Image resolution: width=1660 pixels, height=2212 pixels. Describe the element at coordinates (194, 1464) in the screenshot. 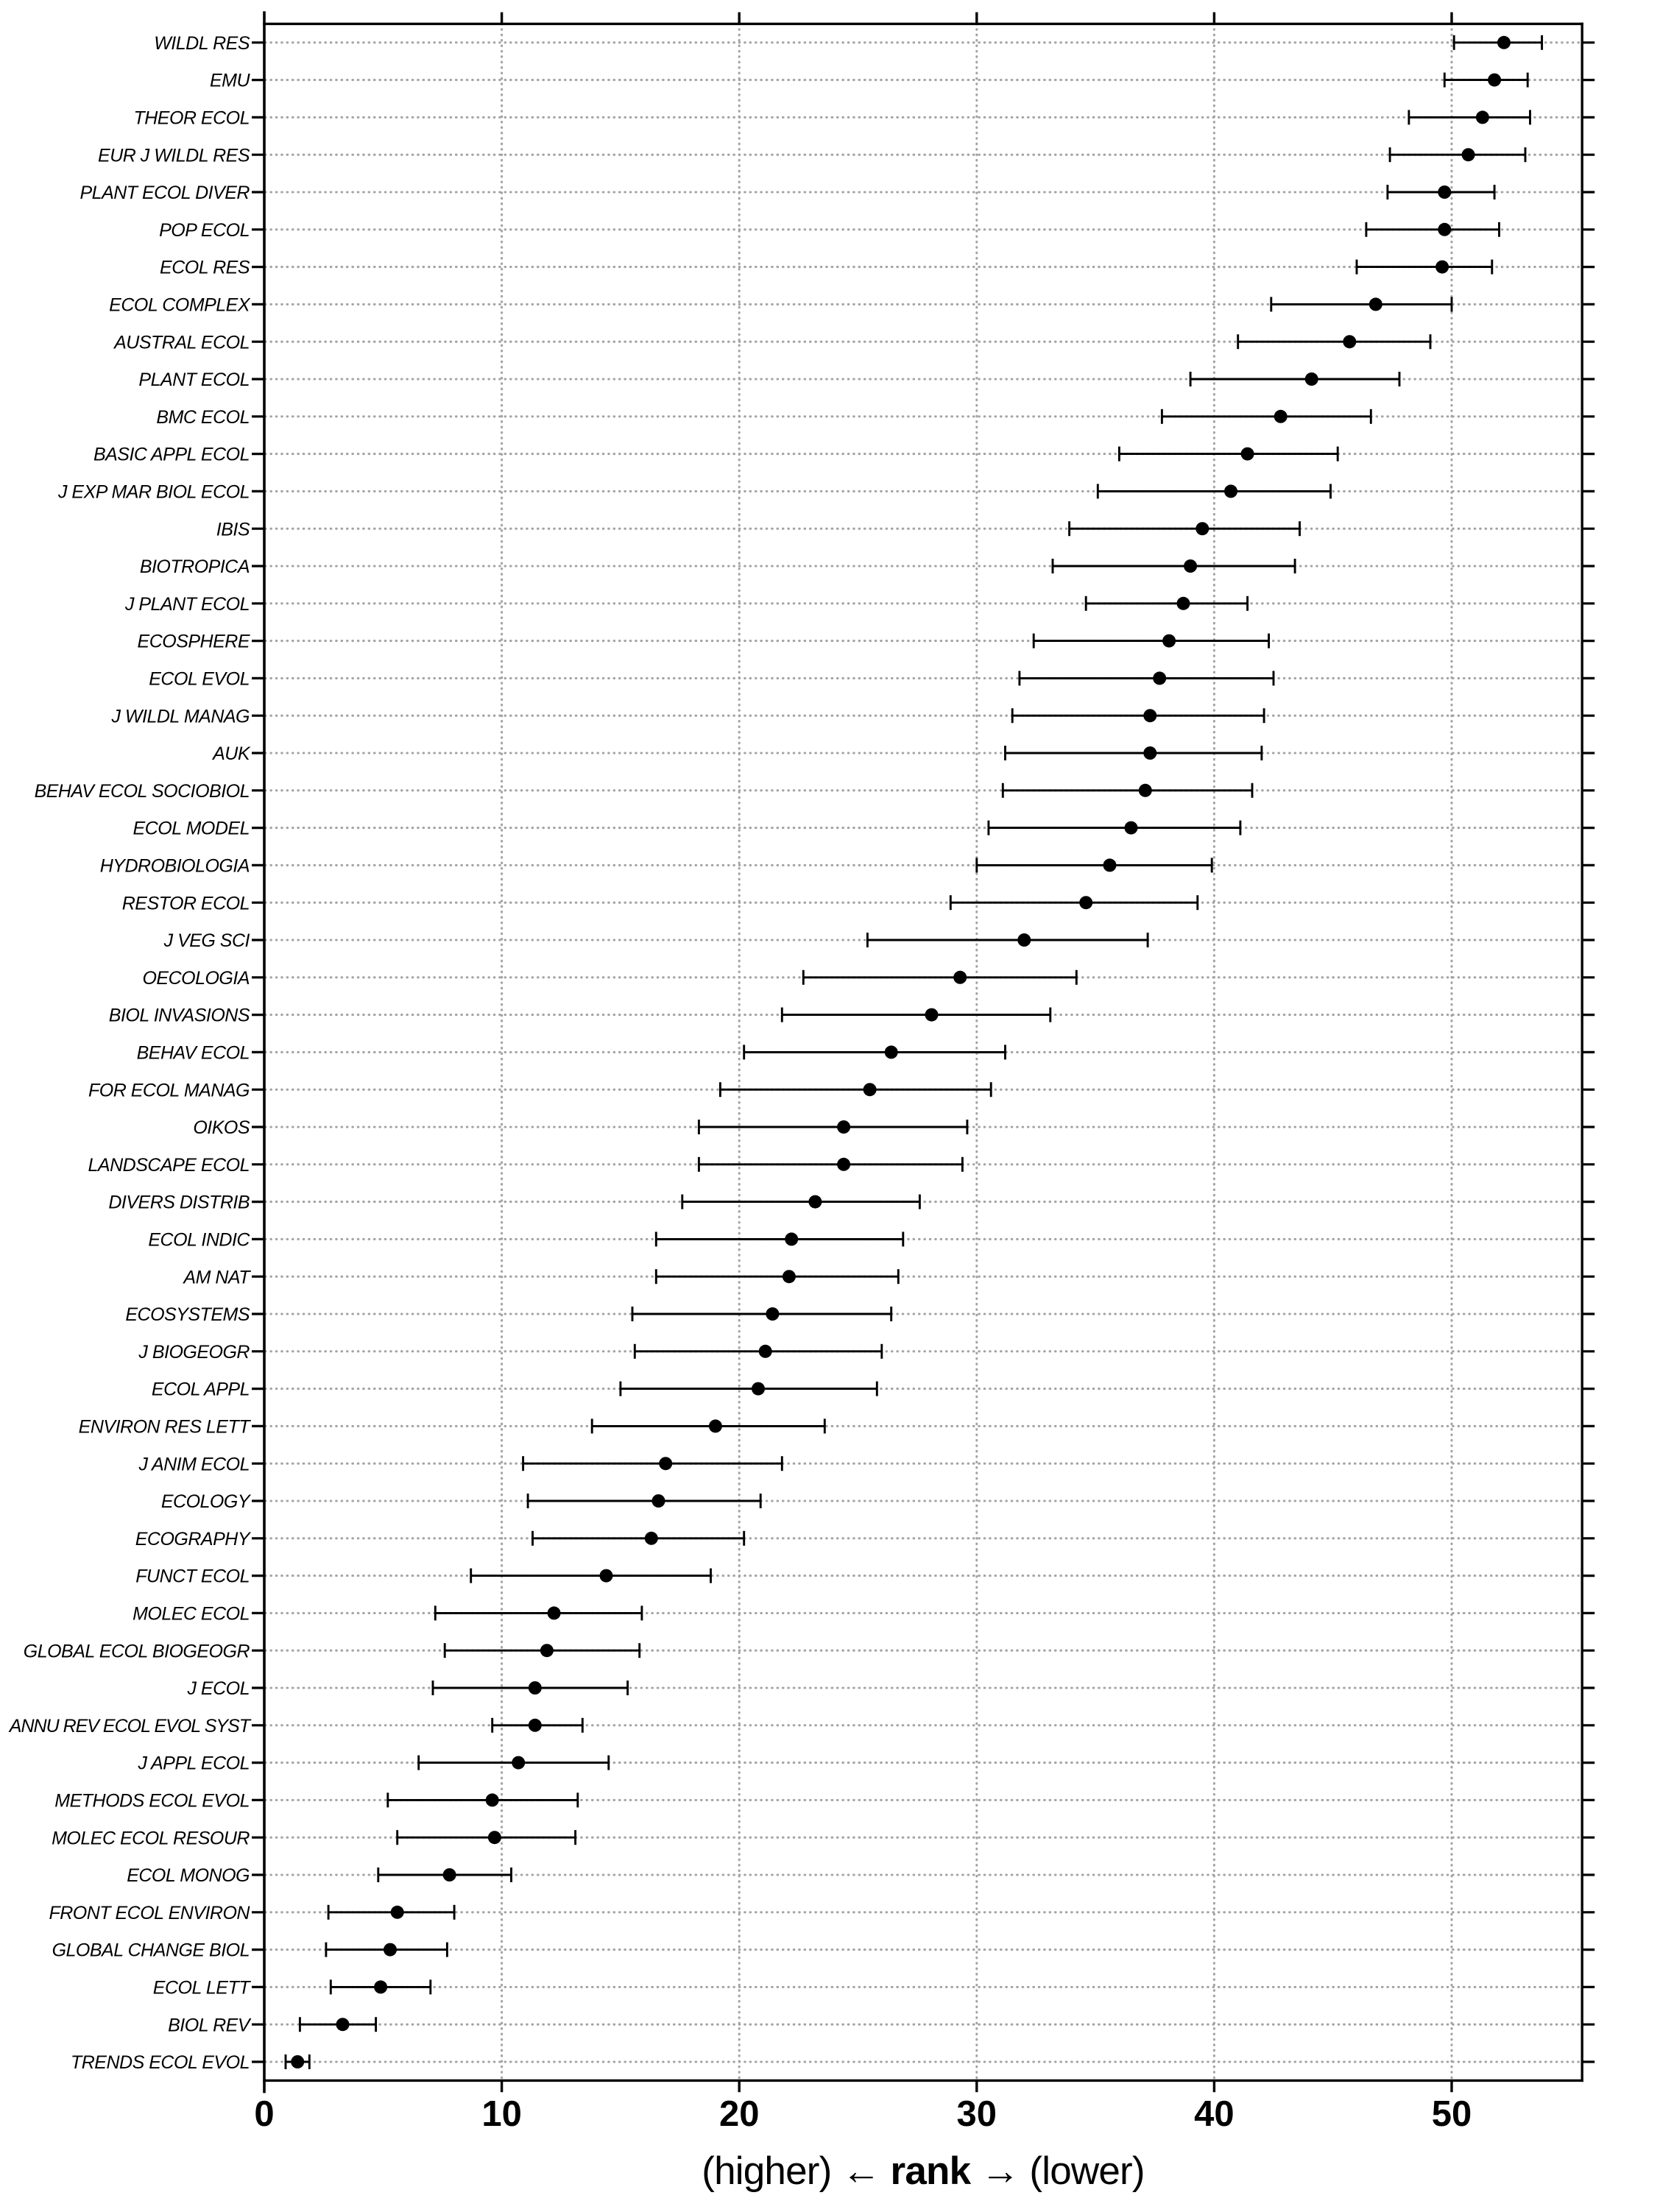

I see `svg-text: J ANIM ECOL` at that location.